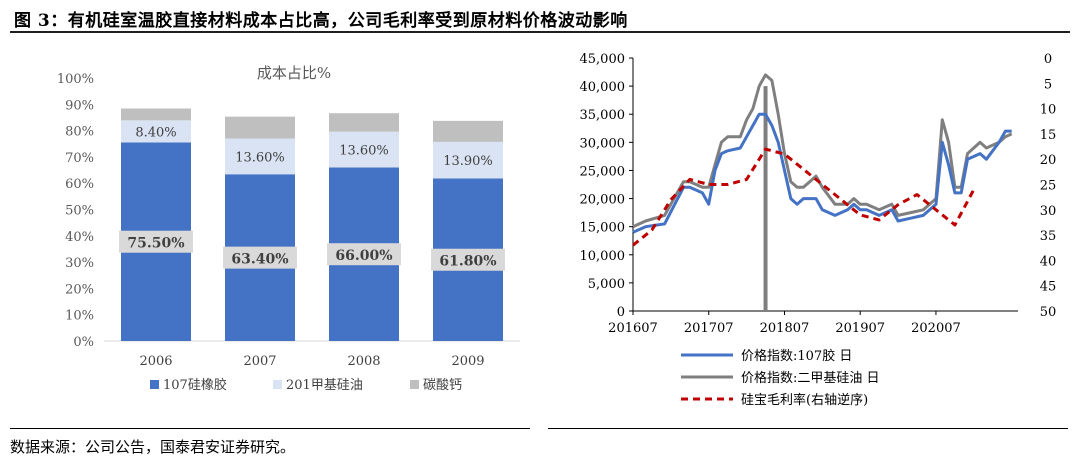  I want to click on data-label: 66.00%, so click(363, 256).